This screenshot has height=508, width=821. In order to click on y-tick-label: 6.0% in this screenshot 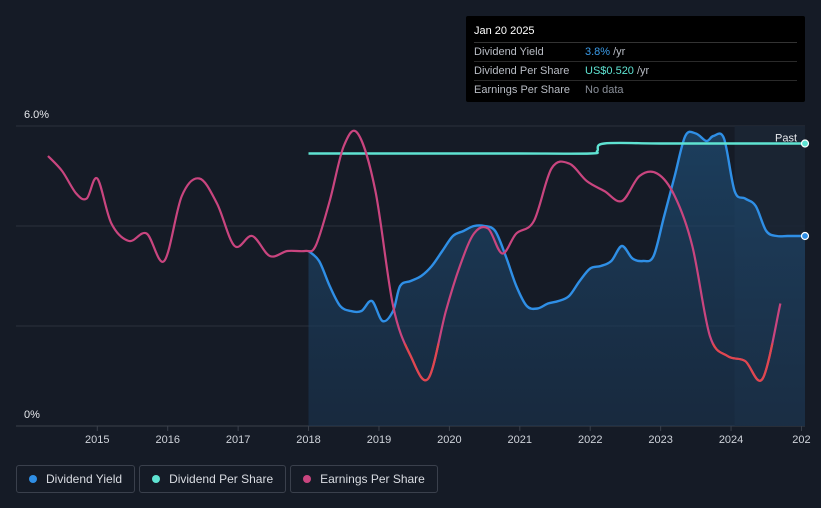, I will do `click(36, 115)`.